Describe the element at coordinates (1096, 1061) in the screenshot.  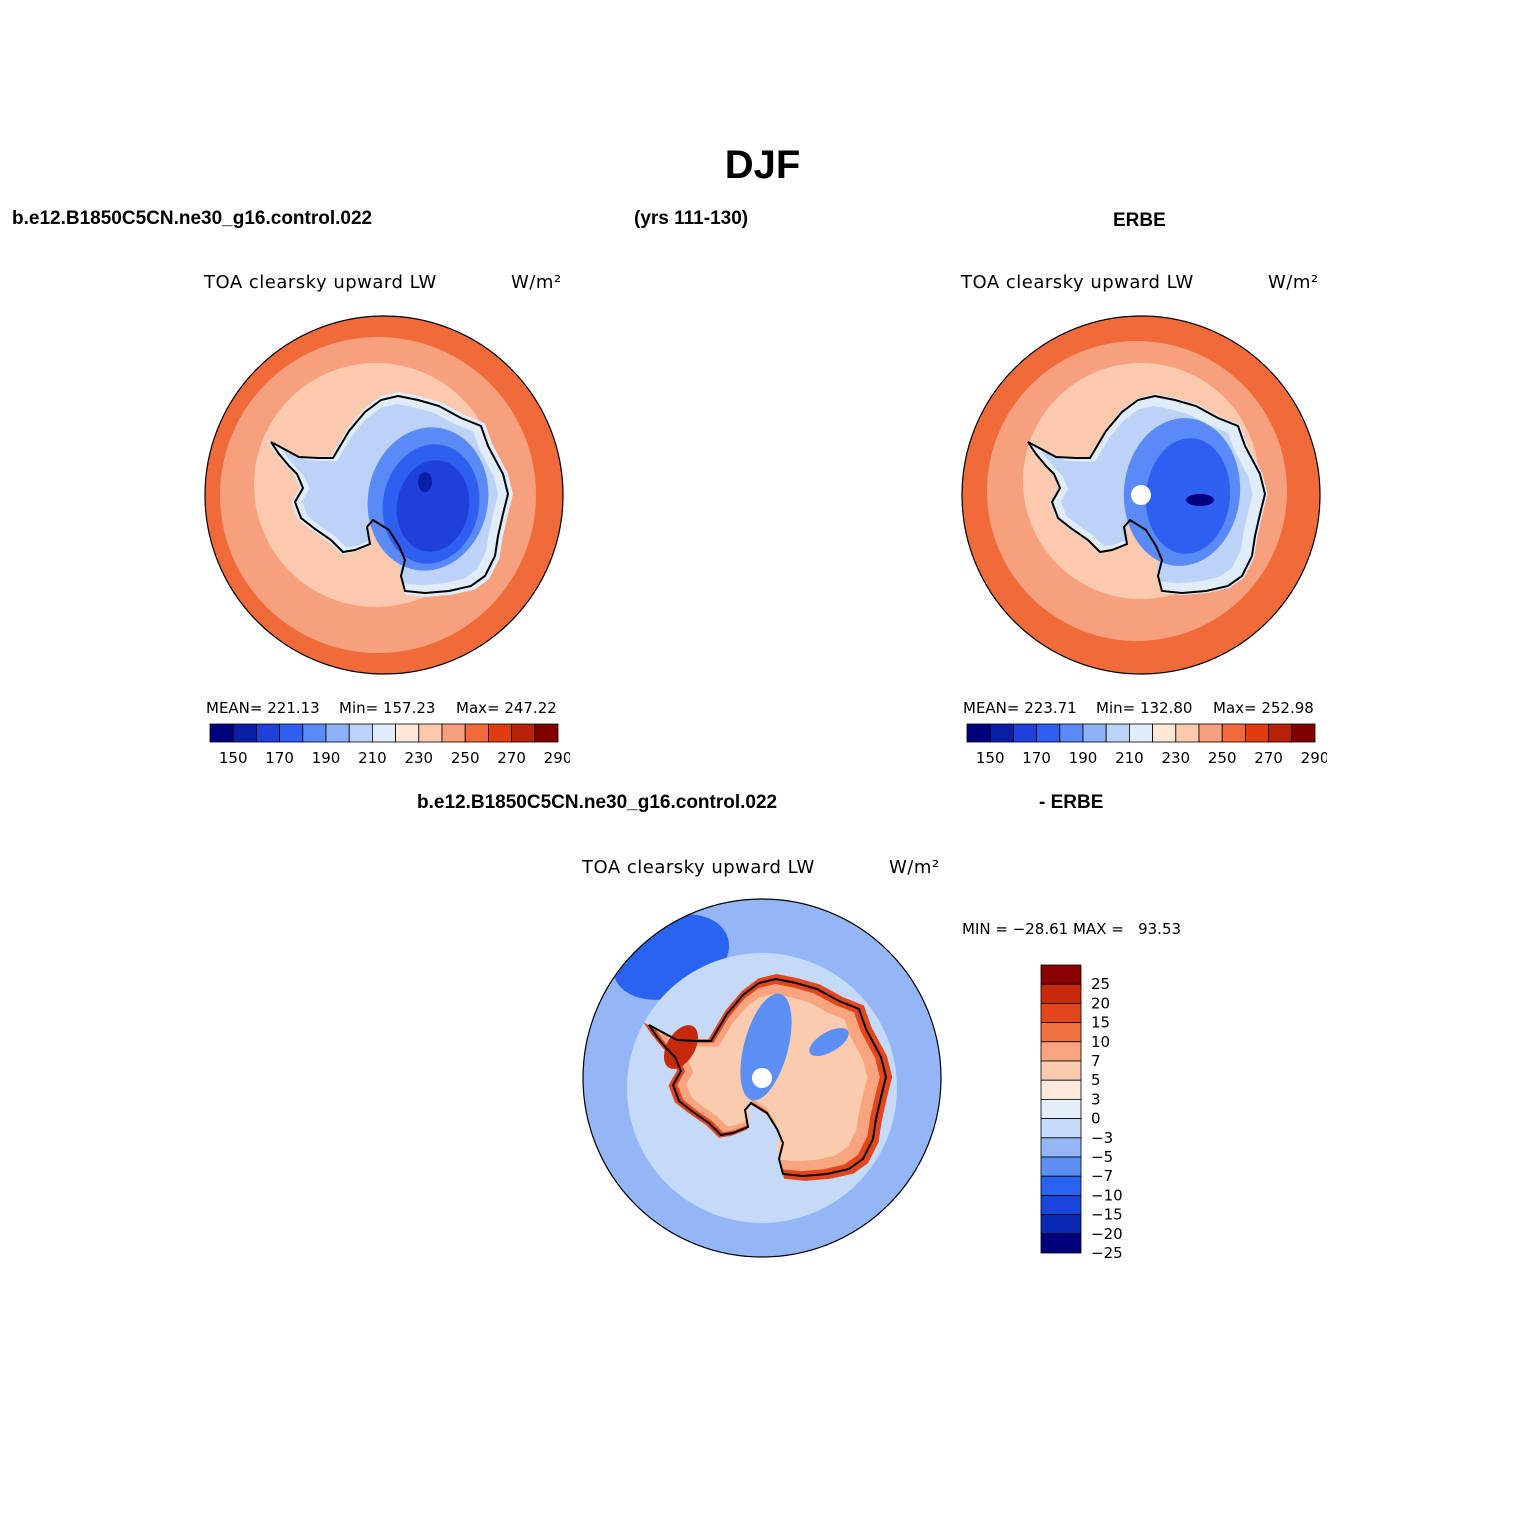
I see `colorbar-tick-label: 7` at that location.